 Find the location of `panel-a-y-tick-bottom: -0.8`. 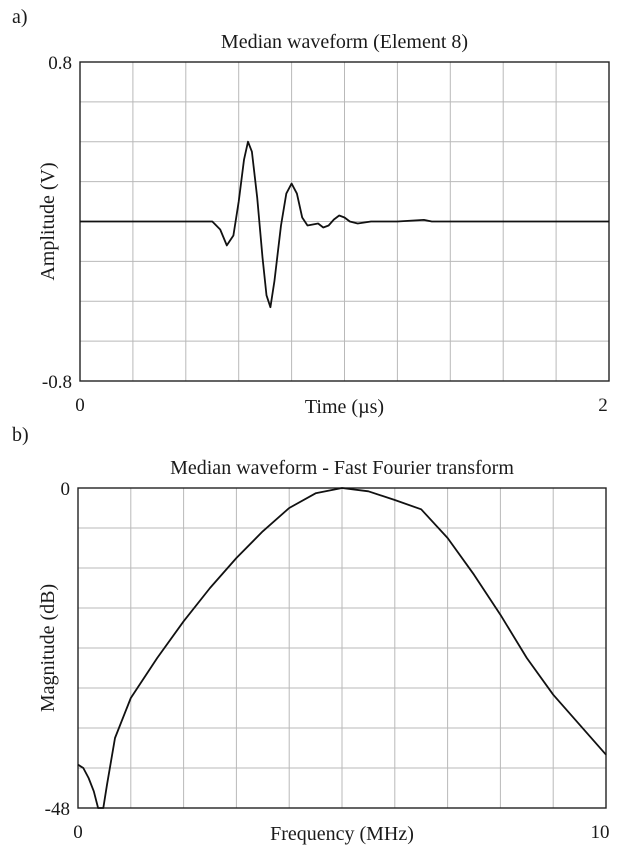

panel-a-y-tick-bottom: -0.8 is located at coordinates (57, 382).